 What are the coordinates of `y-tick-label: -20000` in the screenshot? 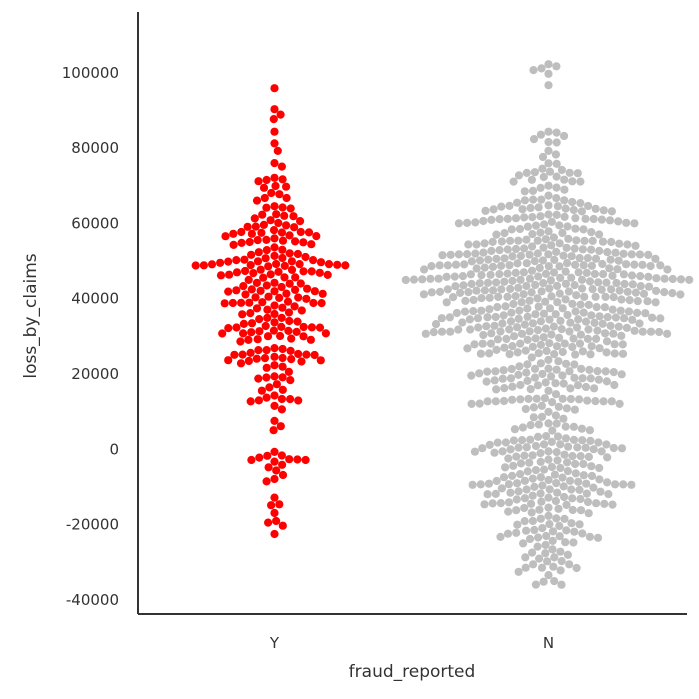 It's located at (92, 525).